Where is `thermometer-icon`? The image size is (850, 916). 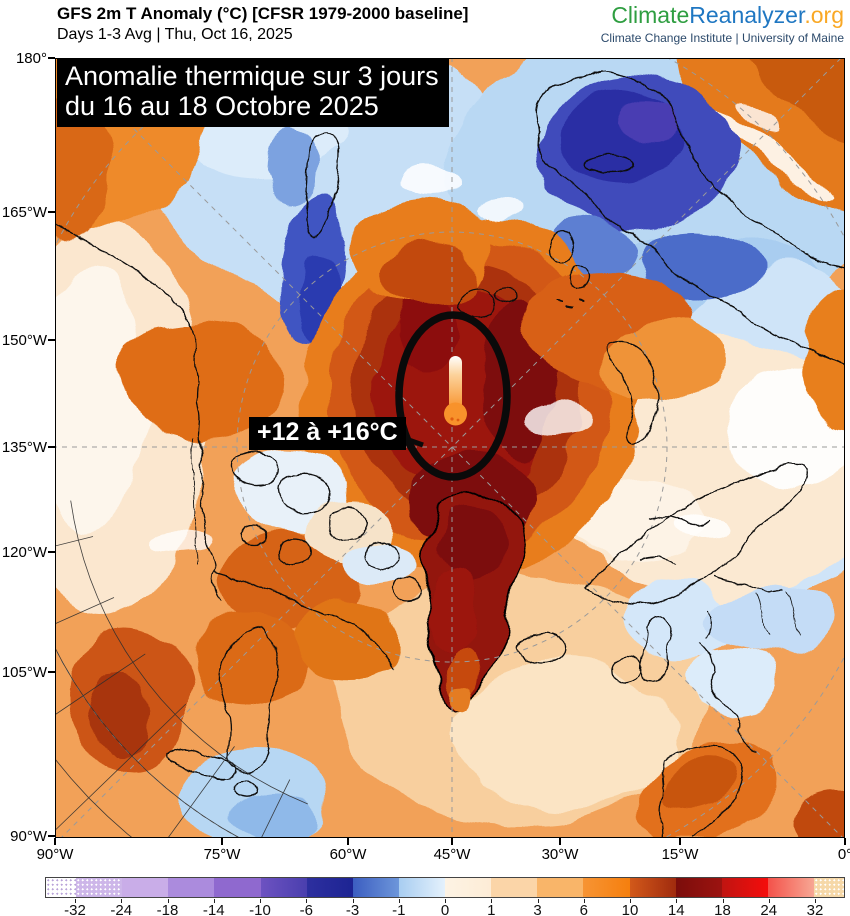 thermometer-icon is located at coordinates (455, 391).